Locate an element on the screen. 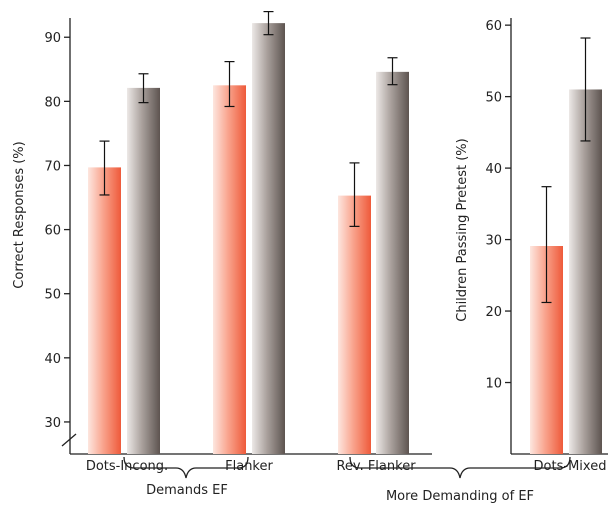  category-label: Dots-Mixed is located at coordinates (570, 466).